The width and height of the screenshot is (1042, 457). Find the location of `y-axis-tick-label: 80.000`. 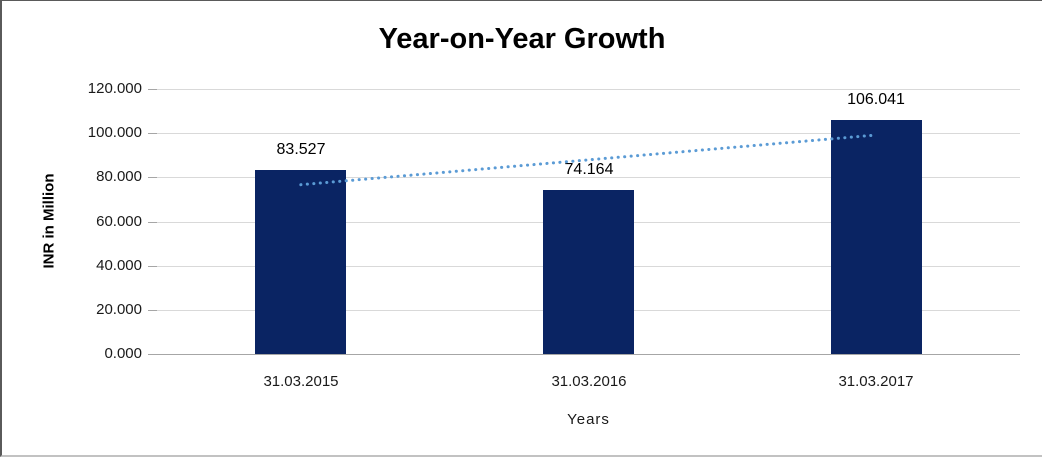

y-axis-tick-label: 80.000 is located at coordinates (119, 176).